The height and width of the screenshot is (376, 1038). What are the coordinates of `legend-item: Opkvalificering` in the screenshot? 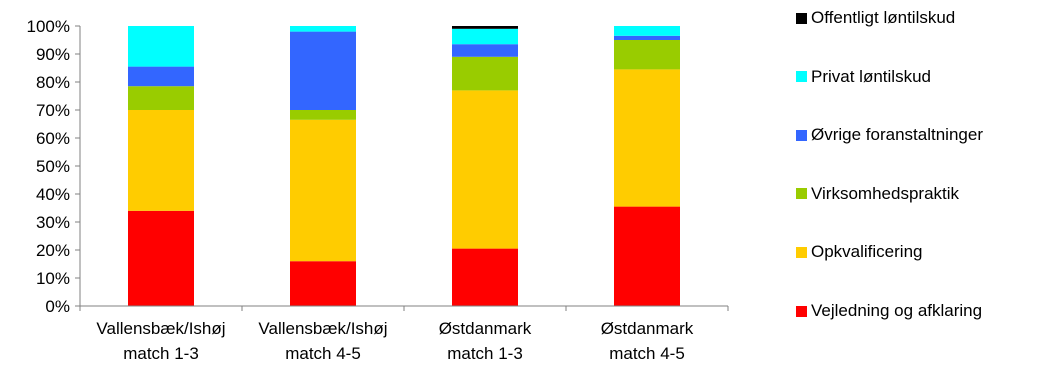 It's located at (859, 252).